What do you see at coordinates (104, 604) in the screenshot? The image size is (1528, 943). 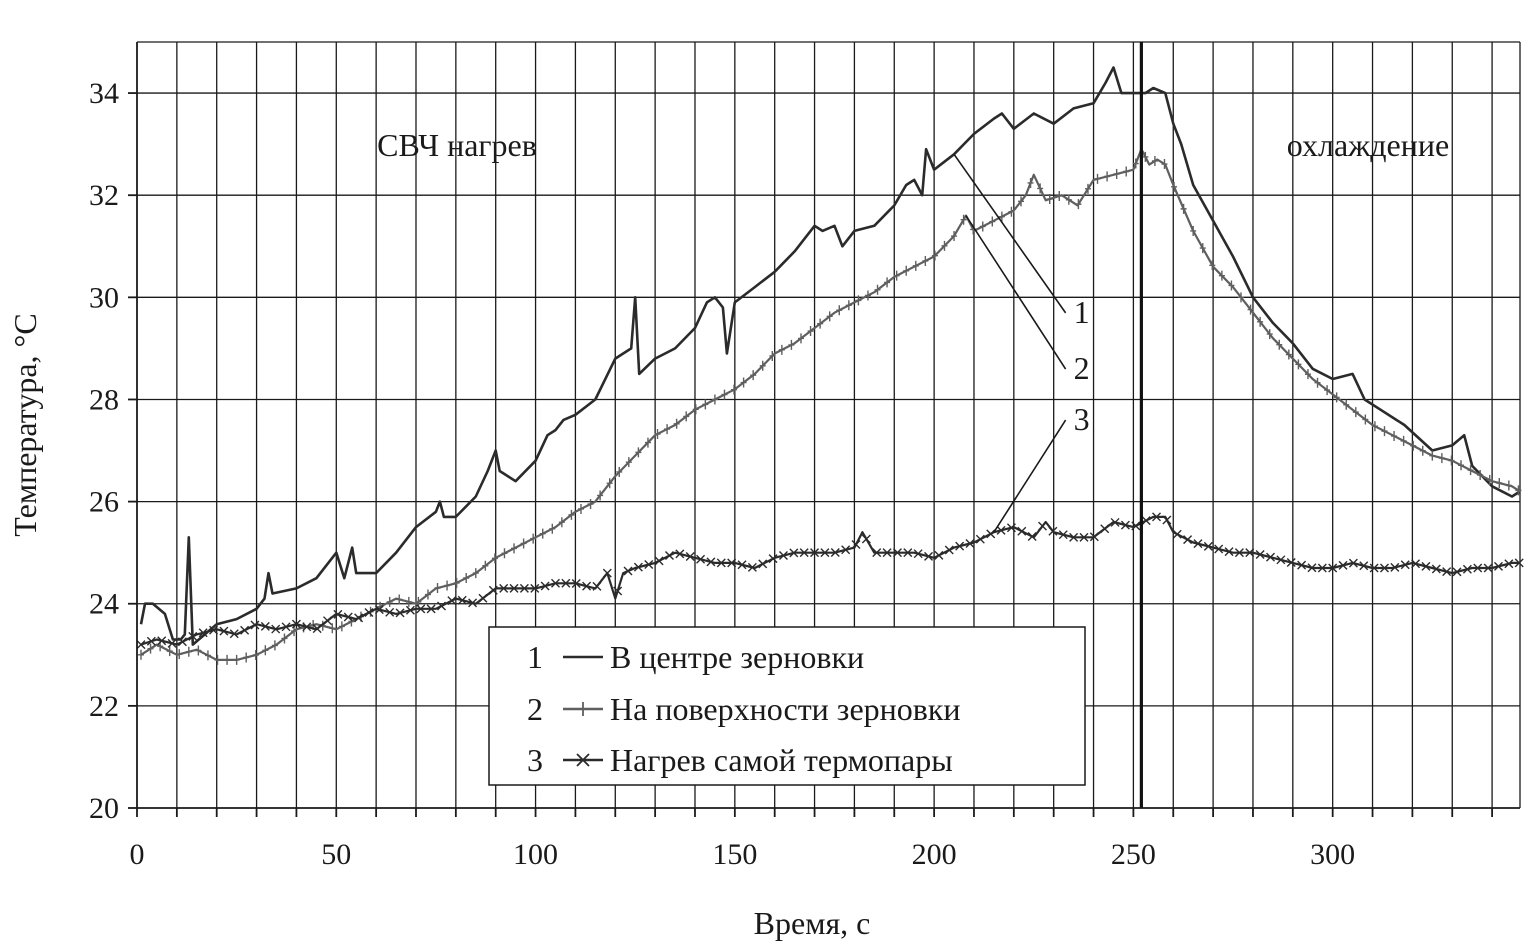 I see `y-tick-label: 24` at bounding box center [104, 604].